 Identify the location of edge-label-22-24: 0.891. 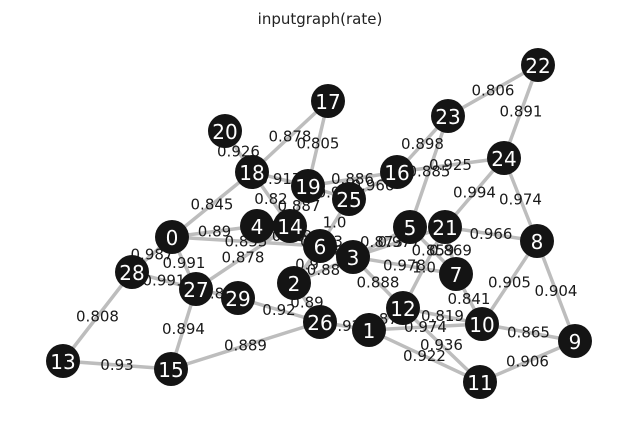
(521, 112).